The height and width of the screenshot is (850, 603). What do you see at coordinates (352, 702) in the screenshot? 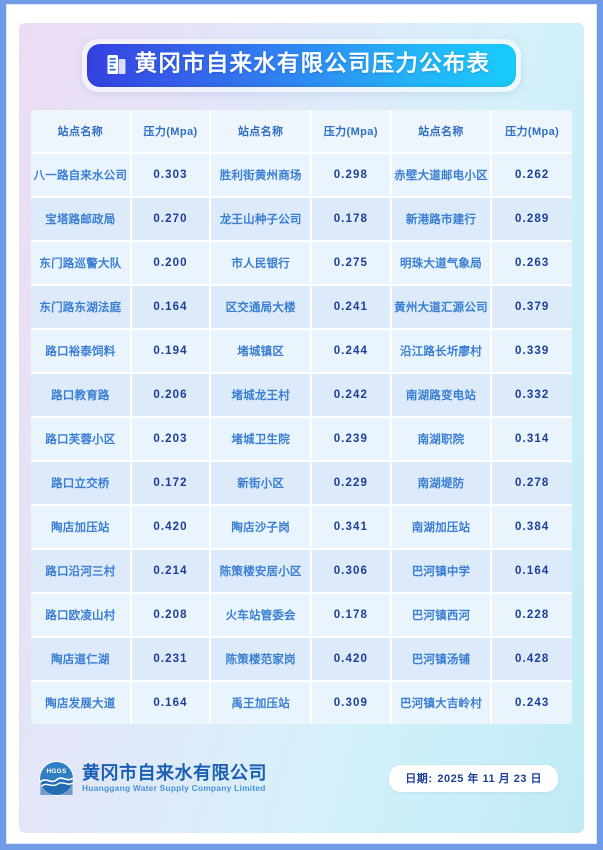
I see `pressure-value-cell: 0.309` at bounding box center [352, 702].